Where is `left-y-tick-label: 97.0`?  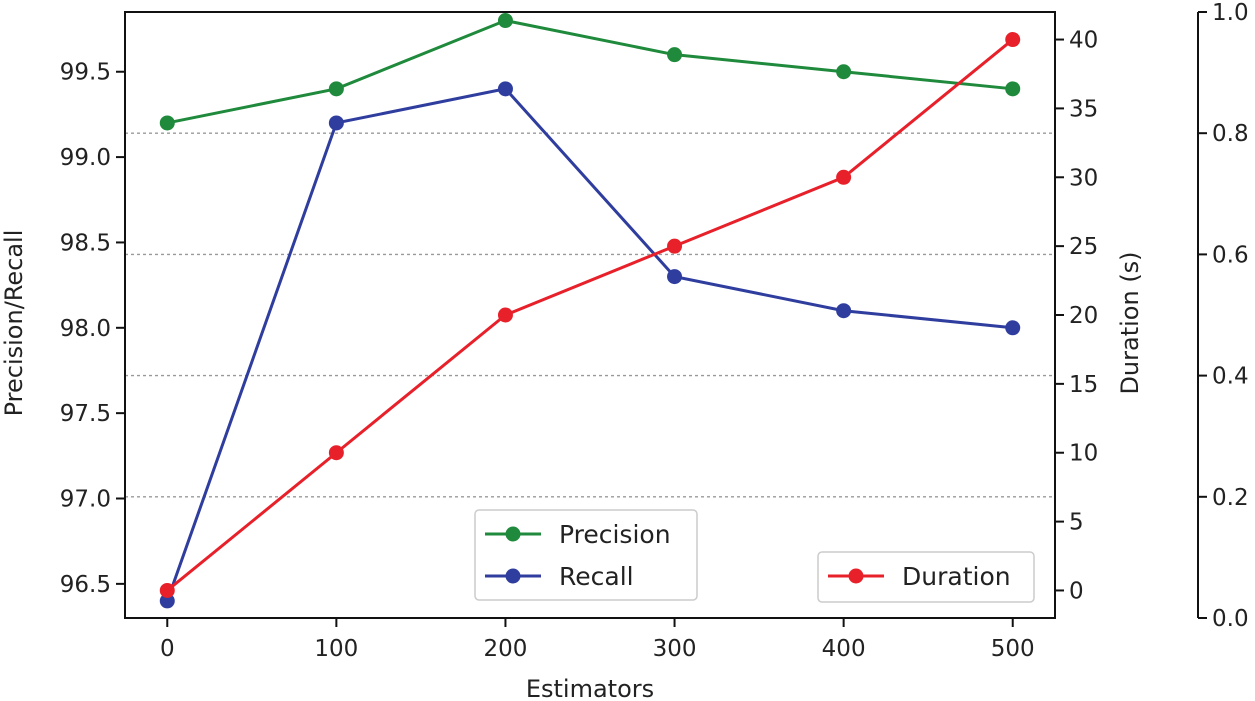 left-y-tick-label: 97.0 is located at coordinates (85, 500).